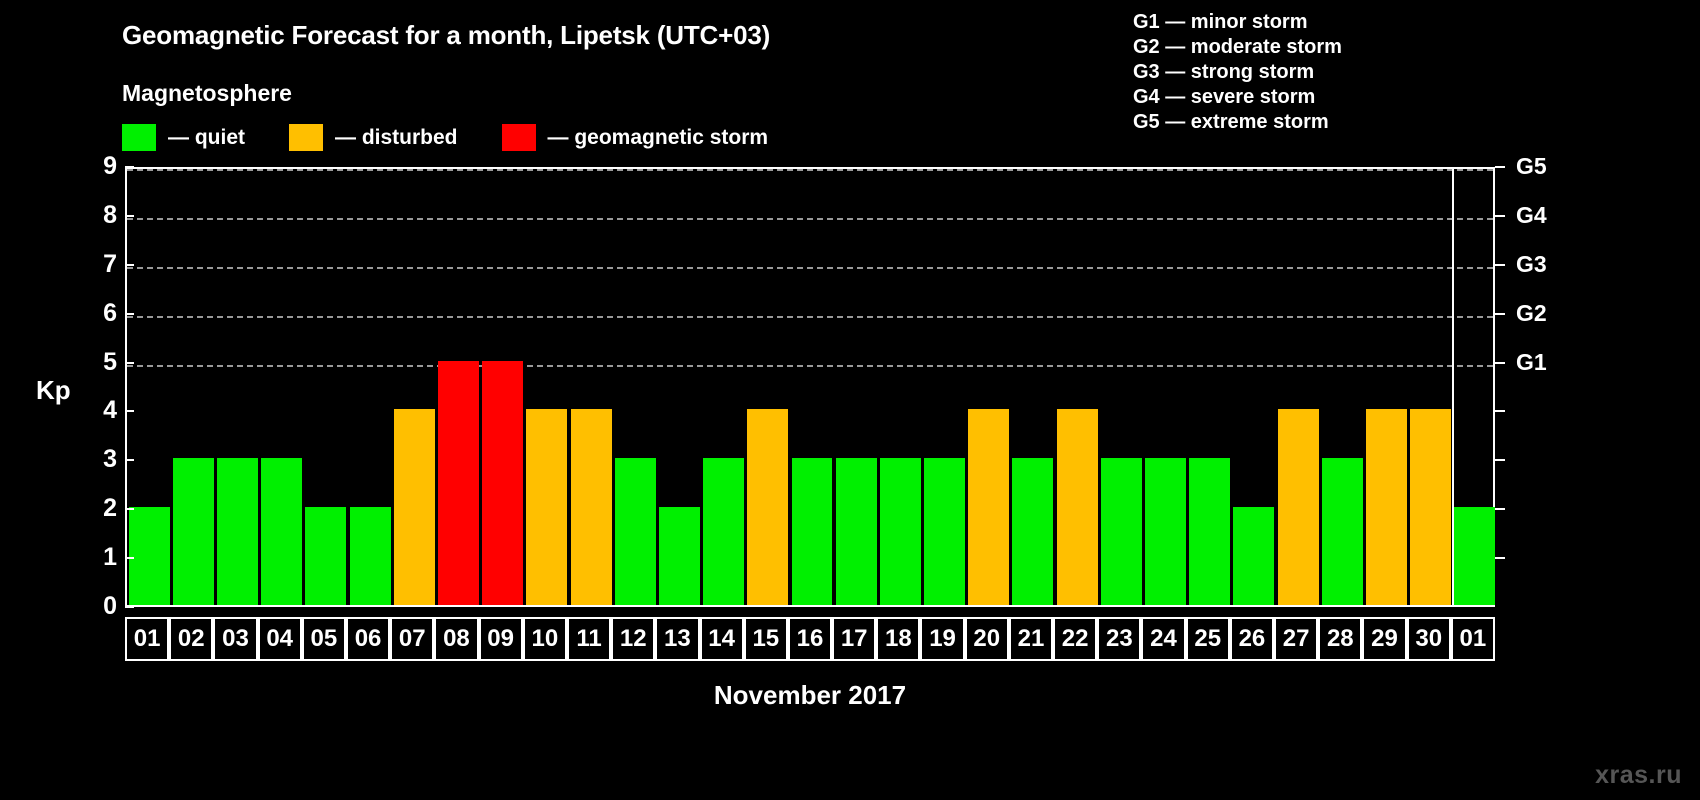 This screenshot has width=1700, height=800. I want to click on g-axis-tick-g5, so click(1500, 167).